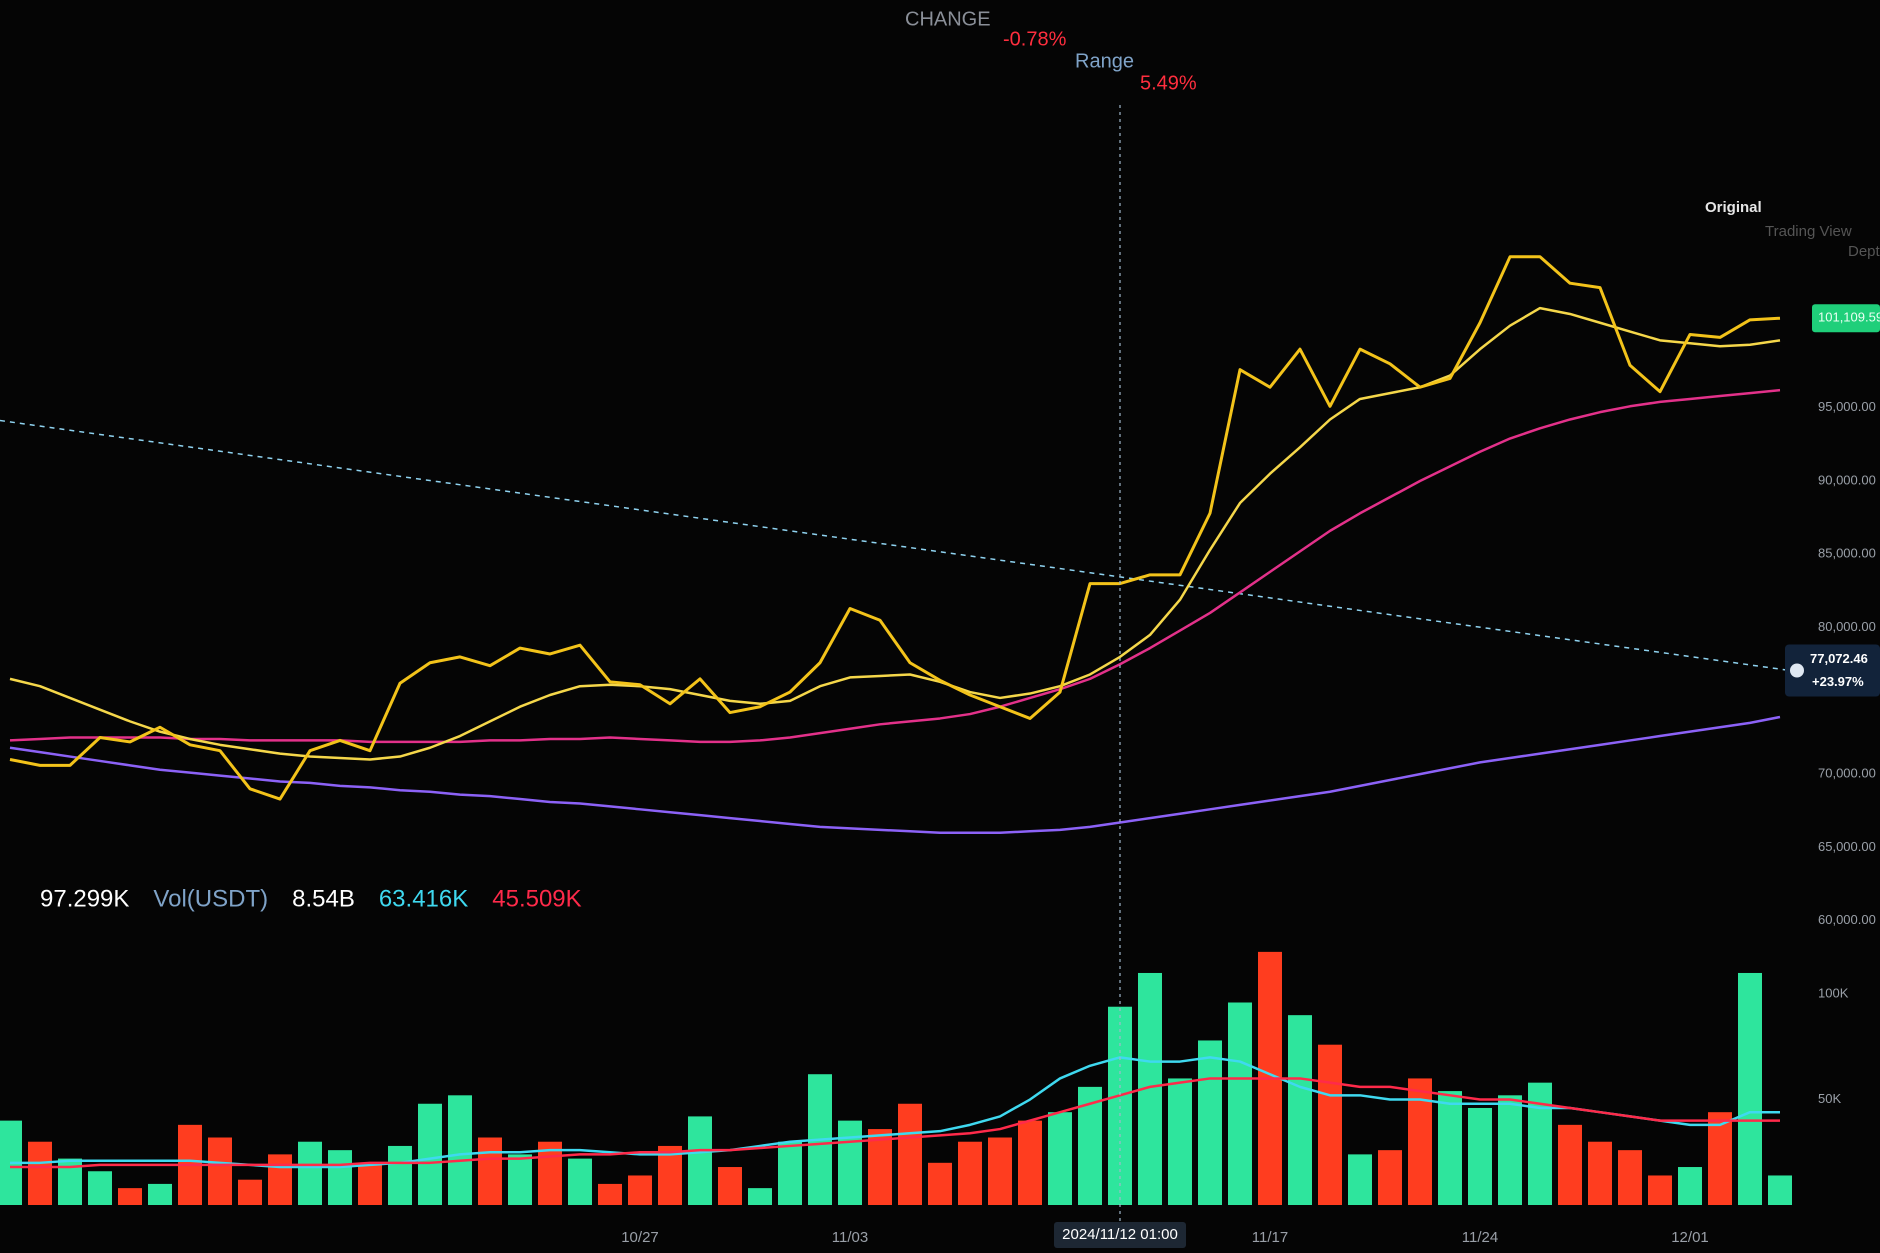 The height and width of the screenshot is (1253, 1880). What do you see at coordinates (1847, 626) in the screenshot?
I see `y-tick-label: 80,000.00` at bounding box center [1847, 626].